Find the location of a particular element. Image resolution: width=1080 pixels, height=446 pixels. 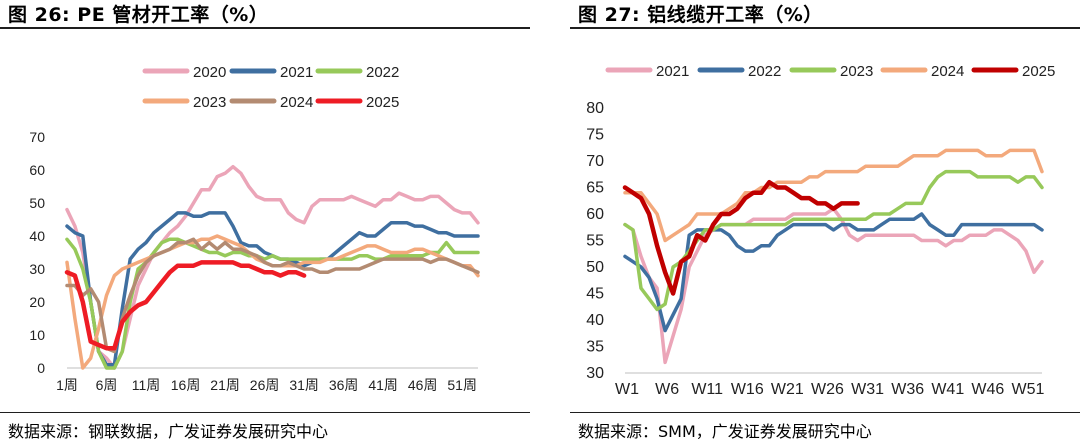

source-note: 数据来源：SMM，广发证券发展研究中心 is located at coordinates (725, 431).